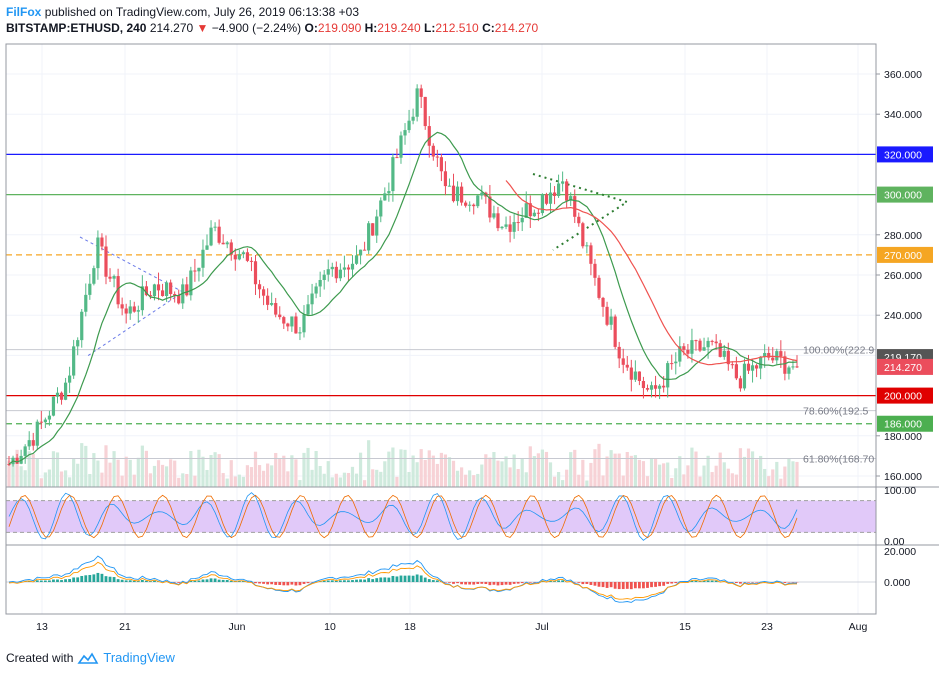 This screenshot has height=675, width=939. Describe the element at coordinates (903, 477) in the screenshot. I see `price-tick-label: 160.000` at that location.